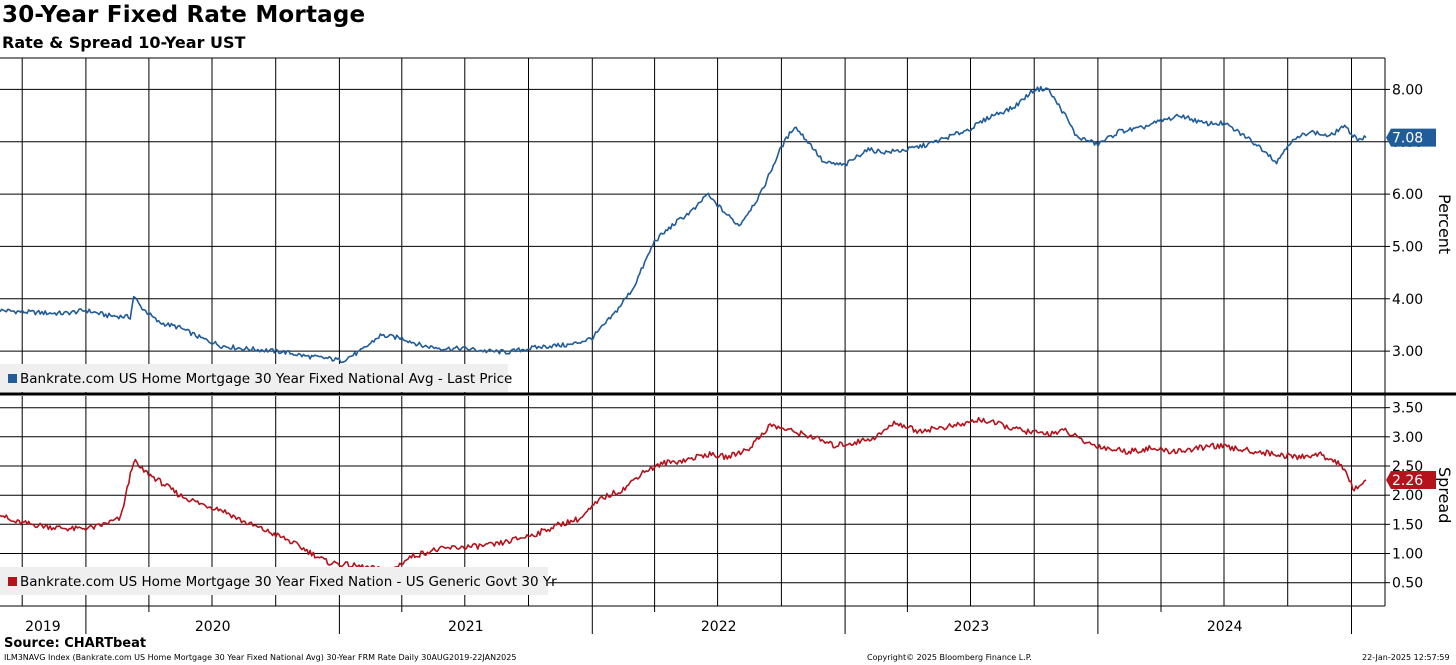 The width and height of the screenshot is (1456, 665). Describe the element at coordinates (124, 42) in the screenshot. I see `chart-subtitle: Rate & Spread 10-Year UST` at that location.